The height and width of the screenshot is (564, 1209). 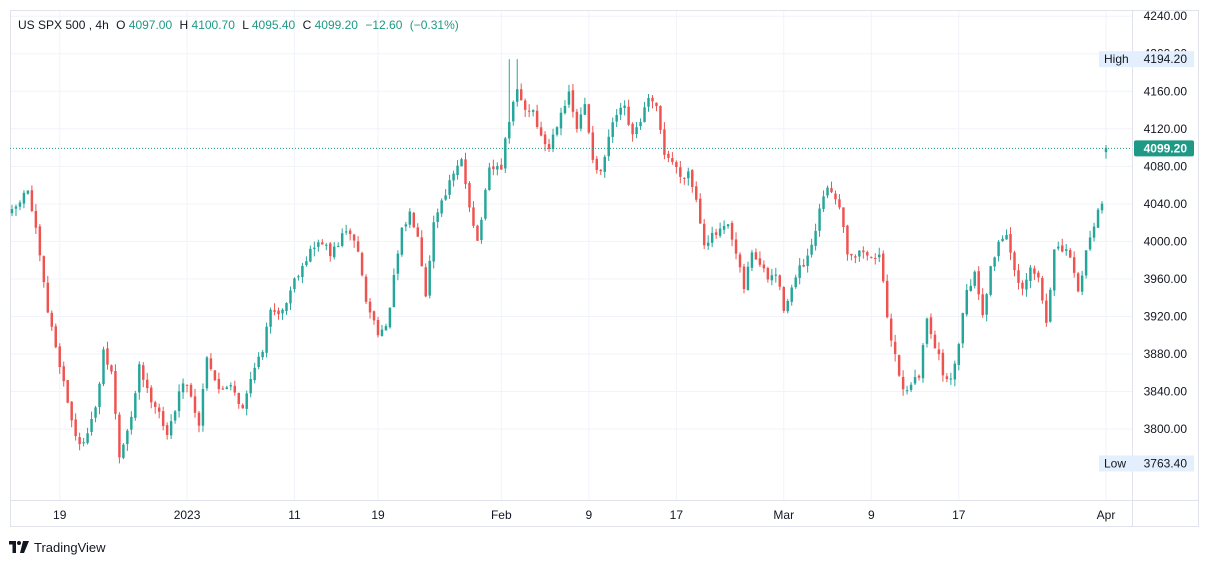 I want to click on price-tick-label: 4000.00, so click(x=1166, y=241).